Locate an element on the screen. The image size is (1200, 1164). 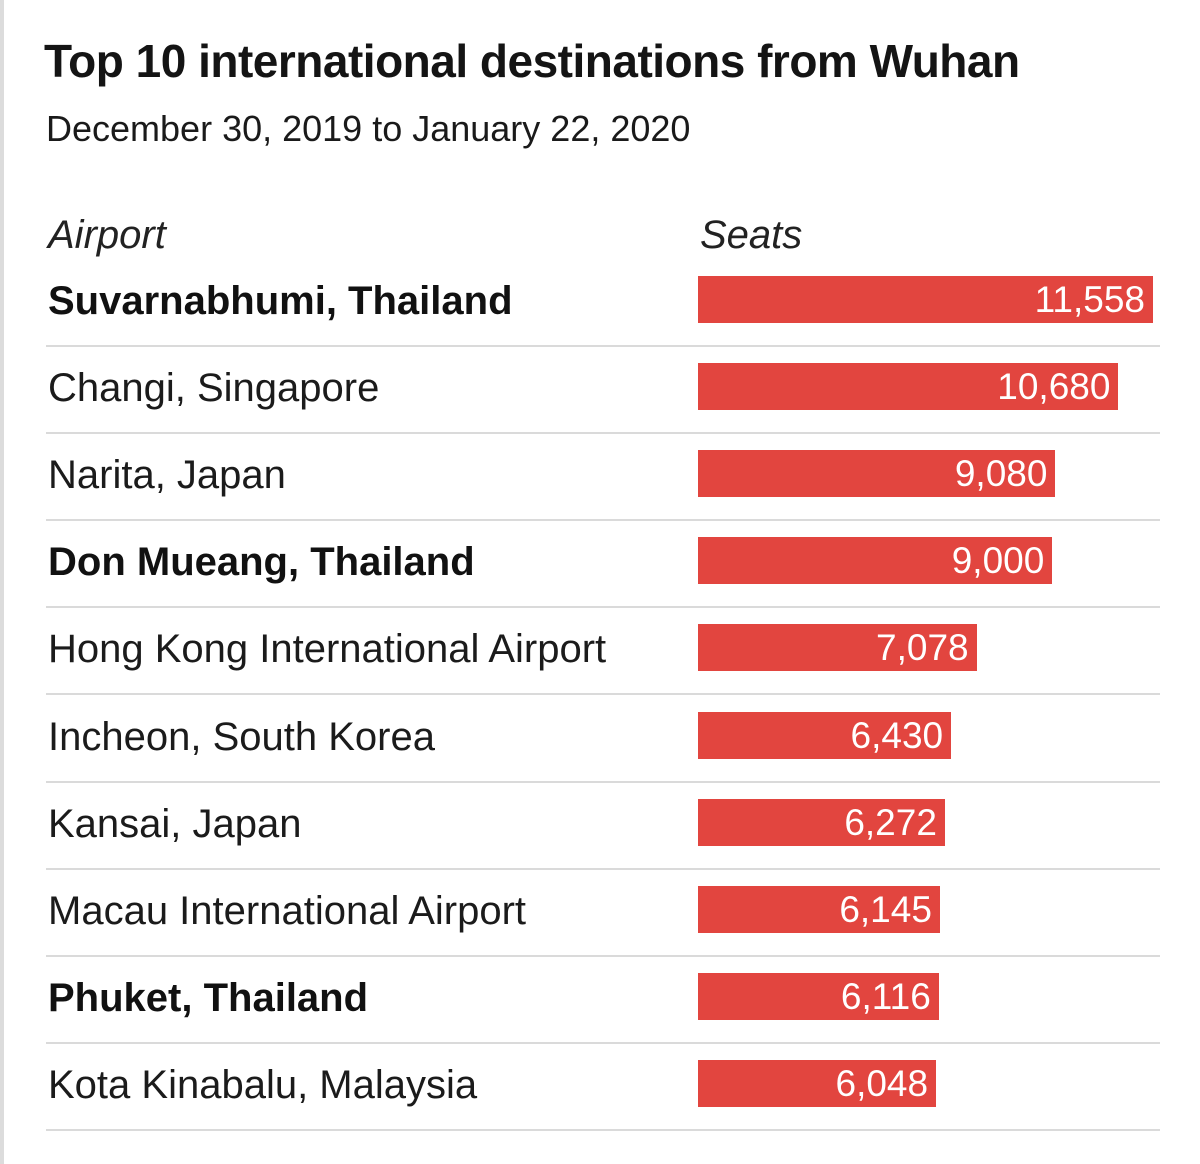
seats-value-label: 9,000 is located at coordinates (998, 561).